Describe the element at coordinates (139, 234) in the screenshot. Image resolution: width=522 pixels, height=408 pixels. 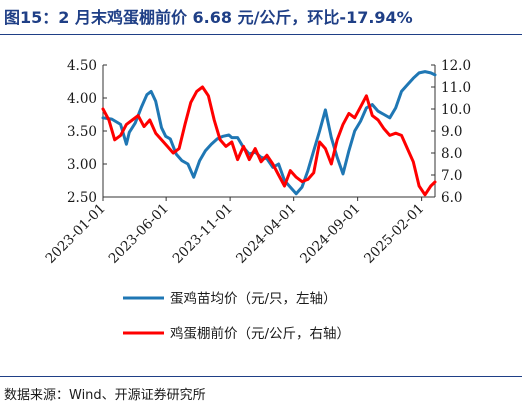
I see `x-tick-label: 2023-06-01` at that location.